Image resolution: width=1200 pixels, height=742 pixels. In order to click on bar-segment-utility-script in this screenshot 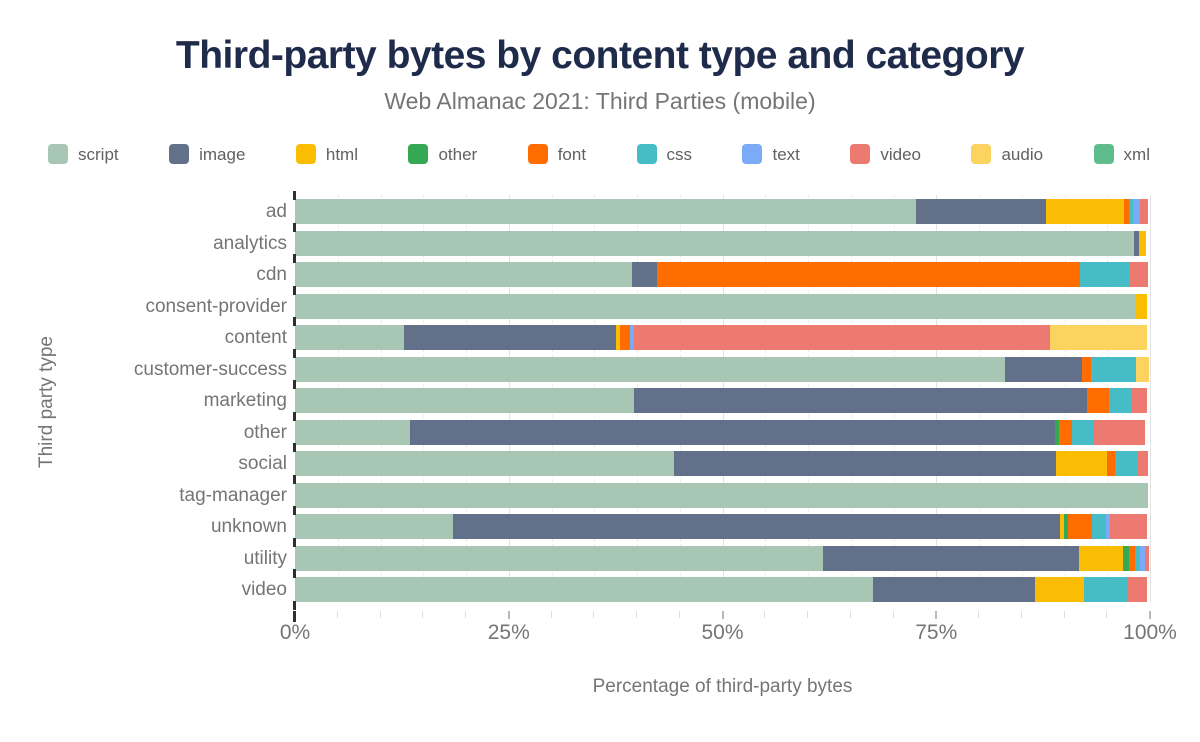, I will do `click(559, 558)`.